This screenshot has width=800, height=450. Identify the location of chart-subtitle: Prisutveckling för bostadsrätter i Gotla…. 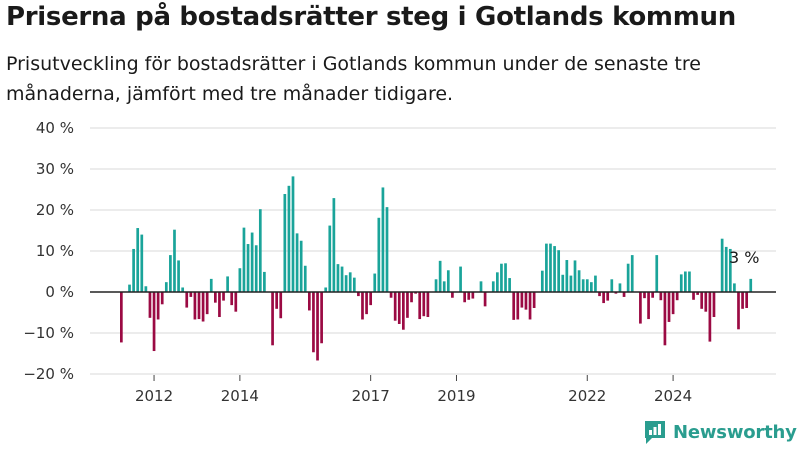
(353, 79).